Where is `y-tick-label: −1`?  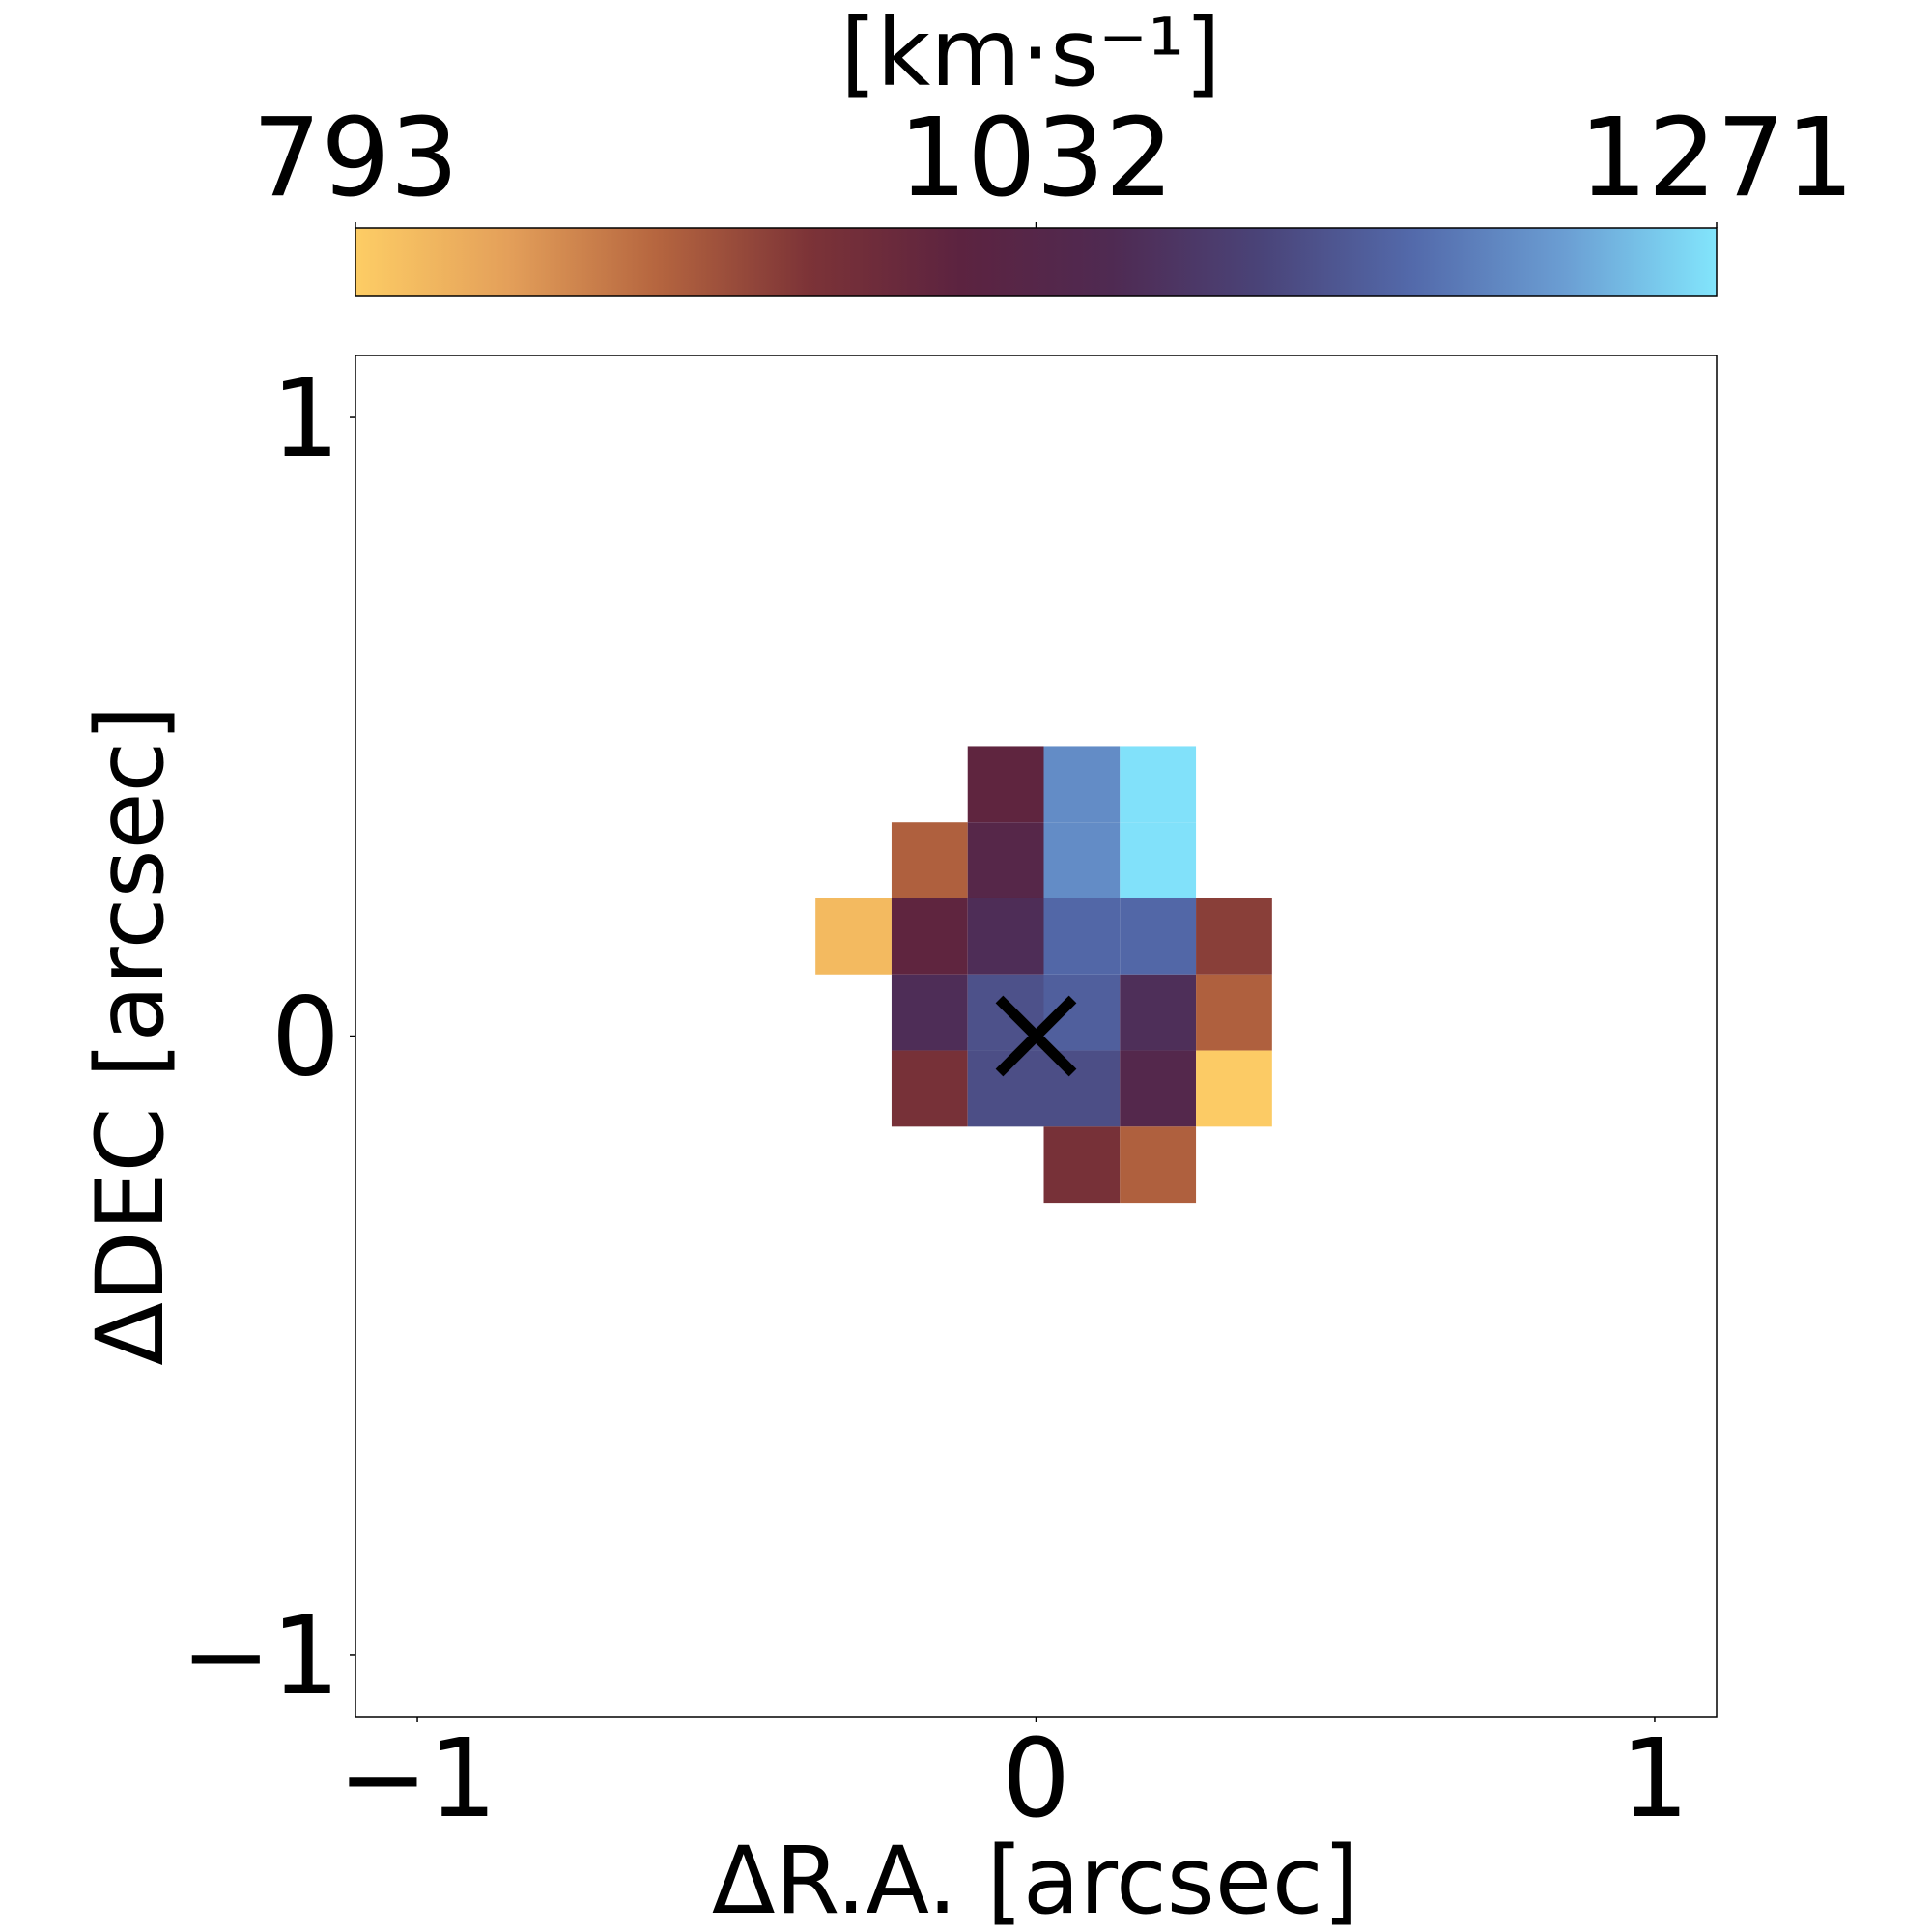
y-tick-label: −1 is located at coordinates (260, 1656).